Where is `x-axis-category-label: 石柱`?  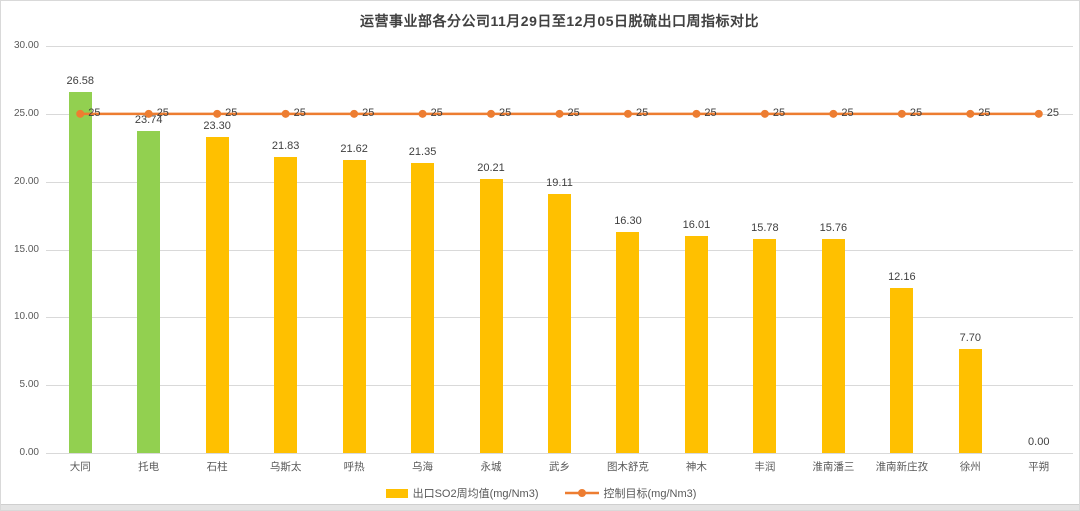
x-axis-category-label: 石柱 is located at coordinates (217, 467).